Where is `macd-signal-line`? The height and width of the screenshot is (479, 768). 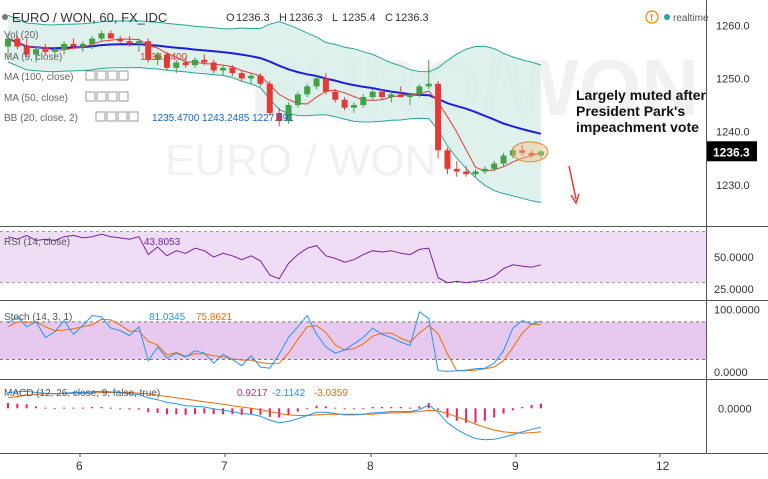
macd-signal-line is located at coordinates (274, 413).